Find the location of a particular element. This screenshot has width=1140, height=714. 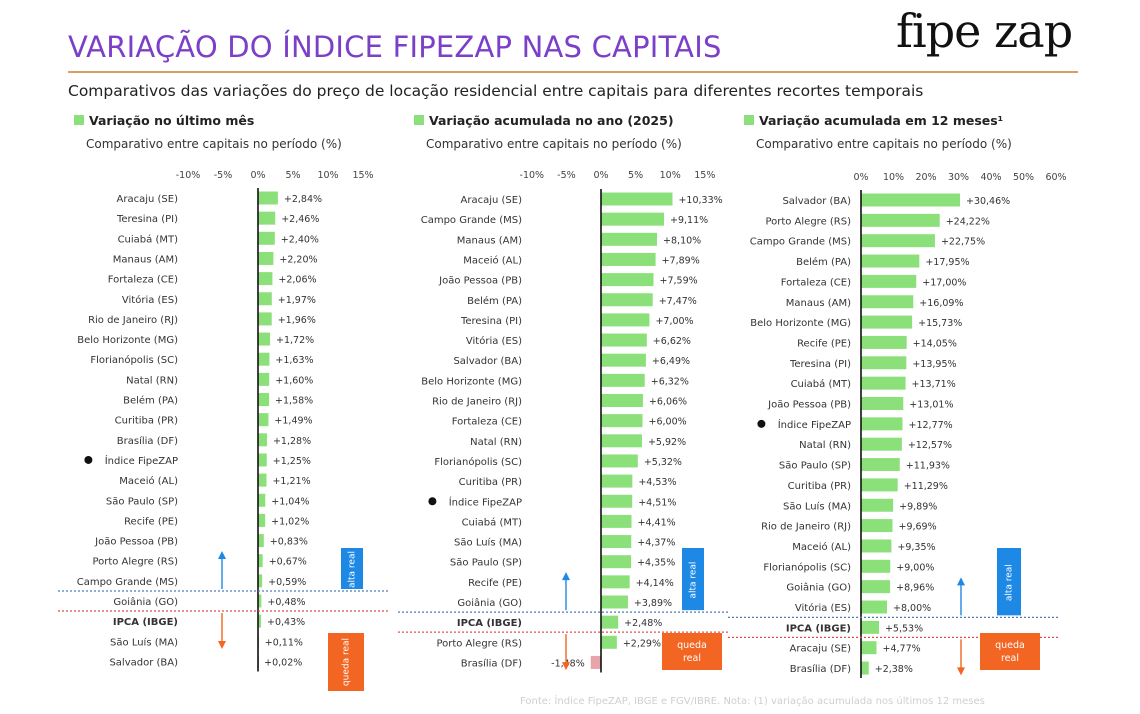

chart-1-category-label: Brasília (DF) is located at coordinates (147, 441).